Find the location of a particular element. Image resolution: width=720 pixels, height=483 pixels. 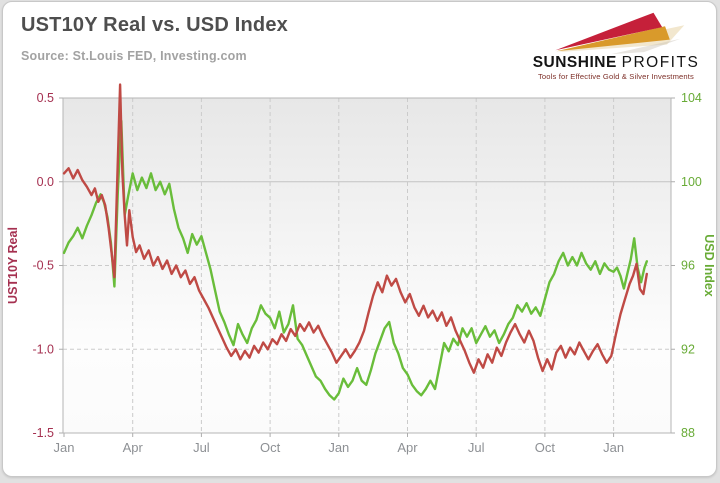

y-right-tick-label: 96 is located at coordinates (688, 266).